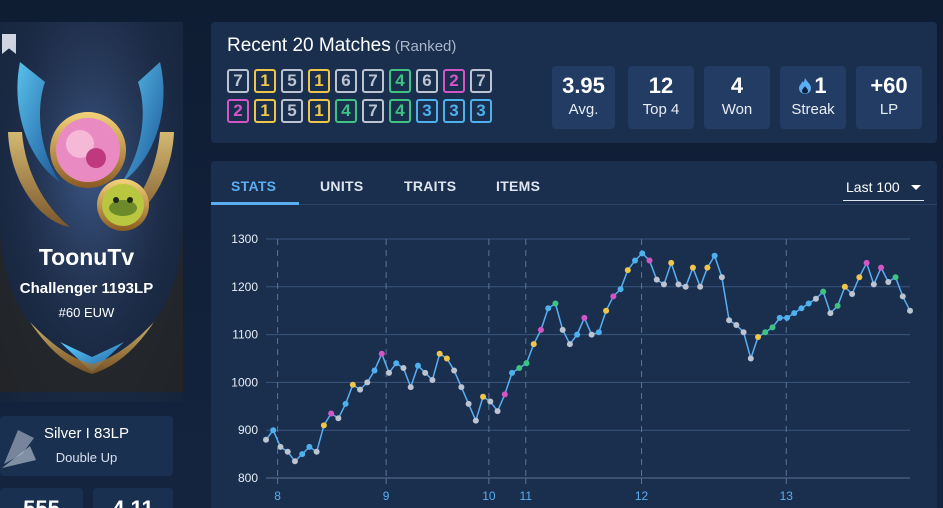 The width and height of the screenshot is (943, 508). Describe the element at coordinates (813, 86) in the screenshot. I see `stat-streak-value-row: 1` at that location.